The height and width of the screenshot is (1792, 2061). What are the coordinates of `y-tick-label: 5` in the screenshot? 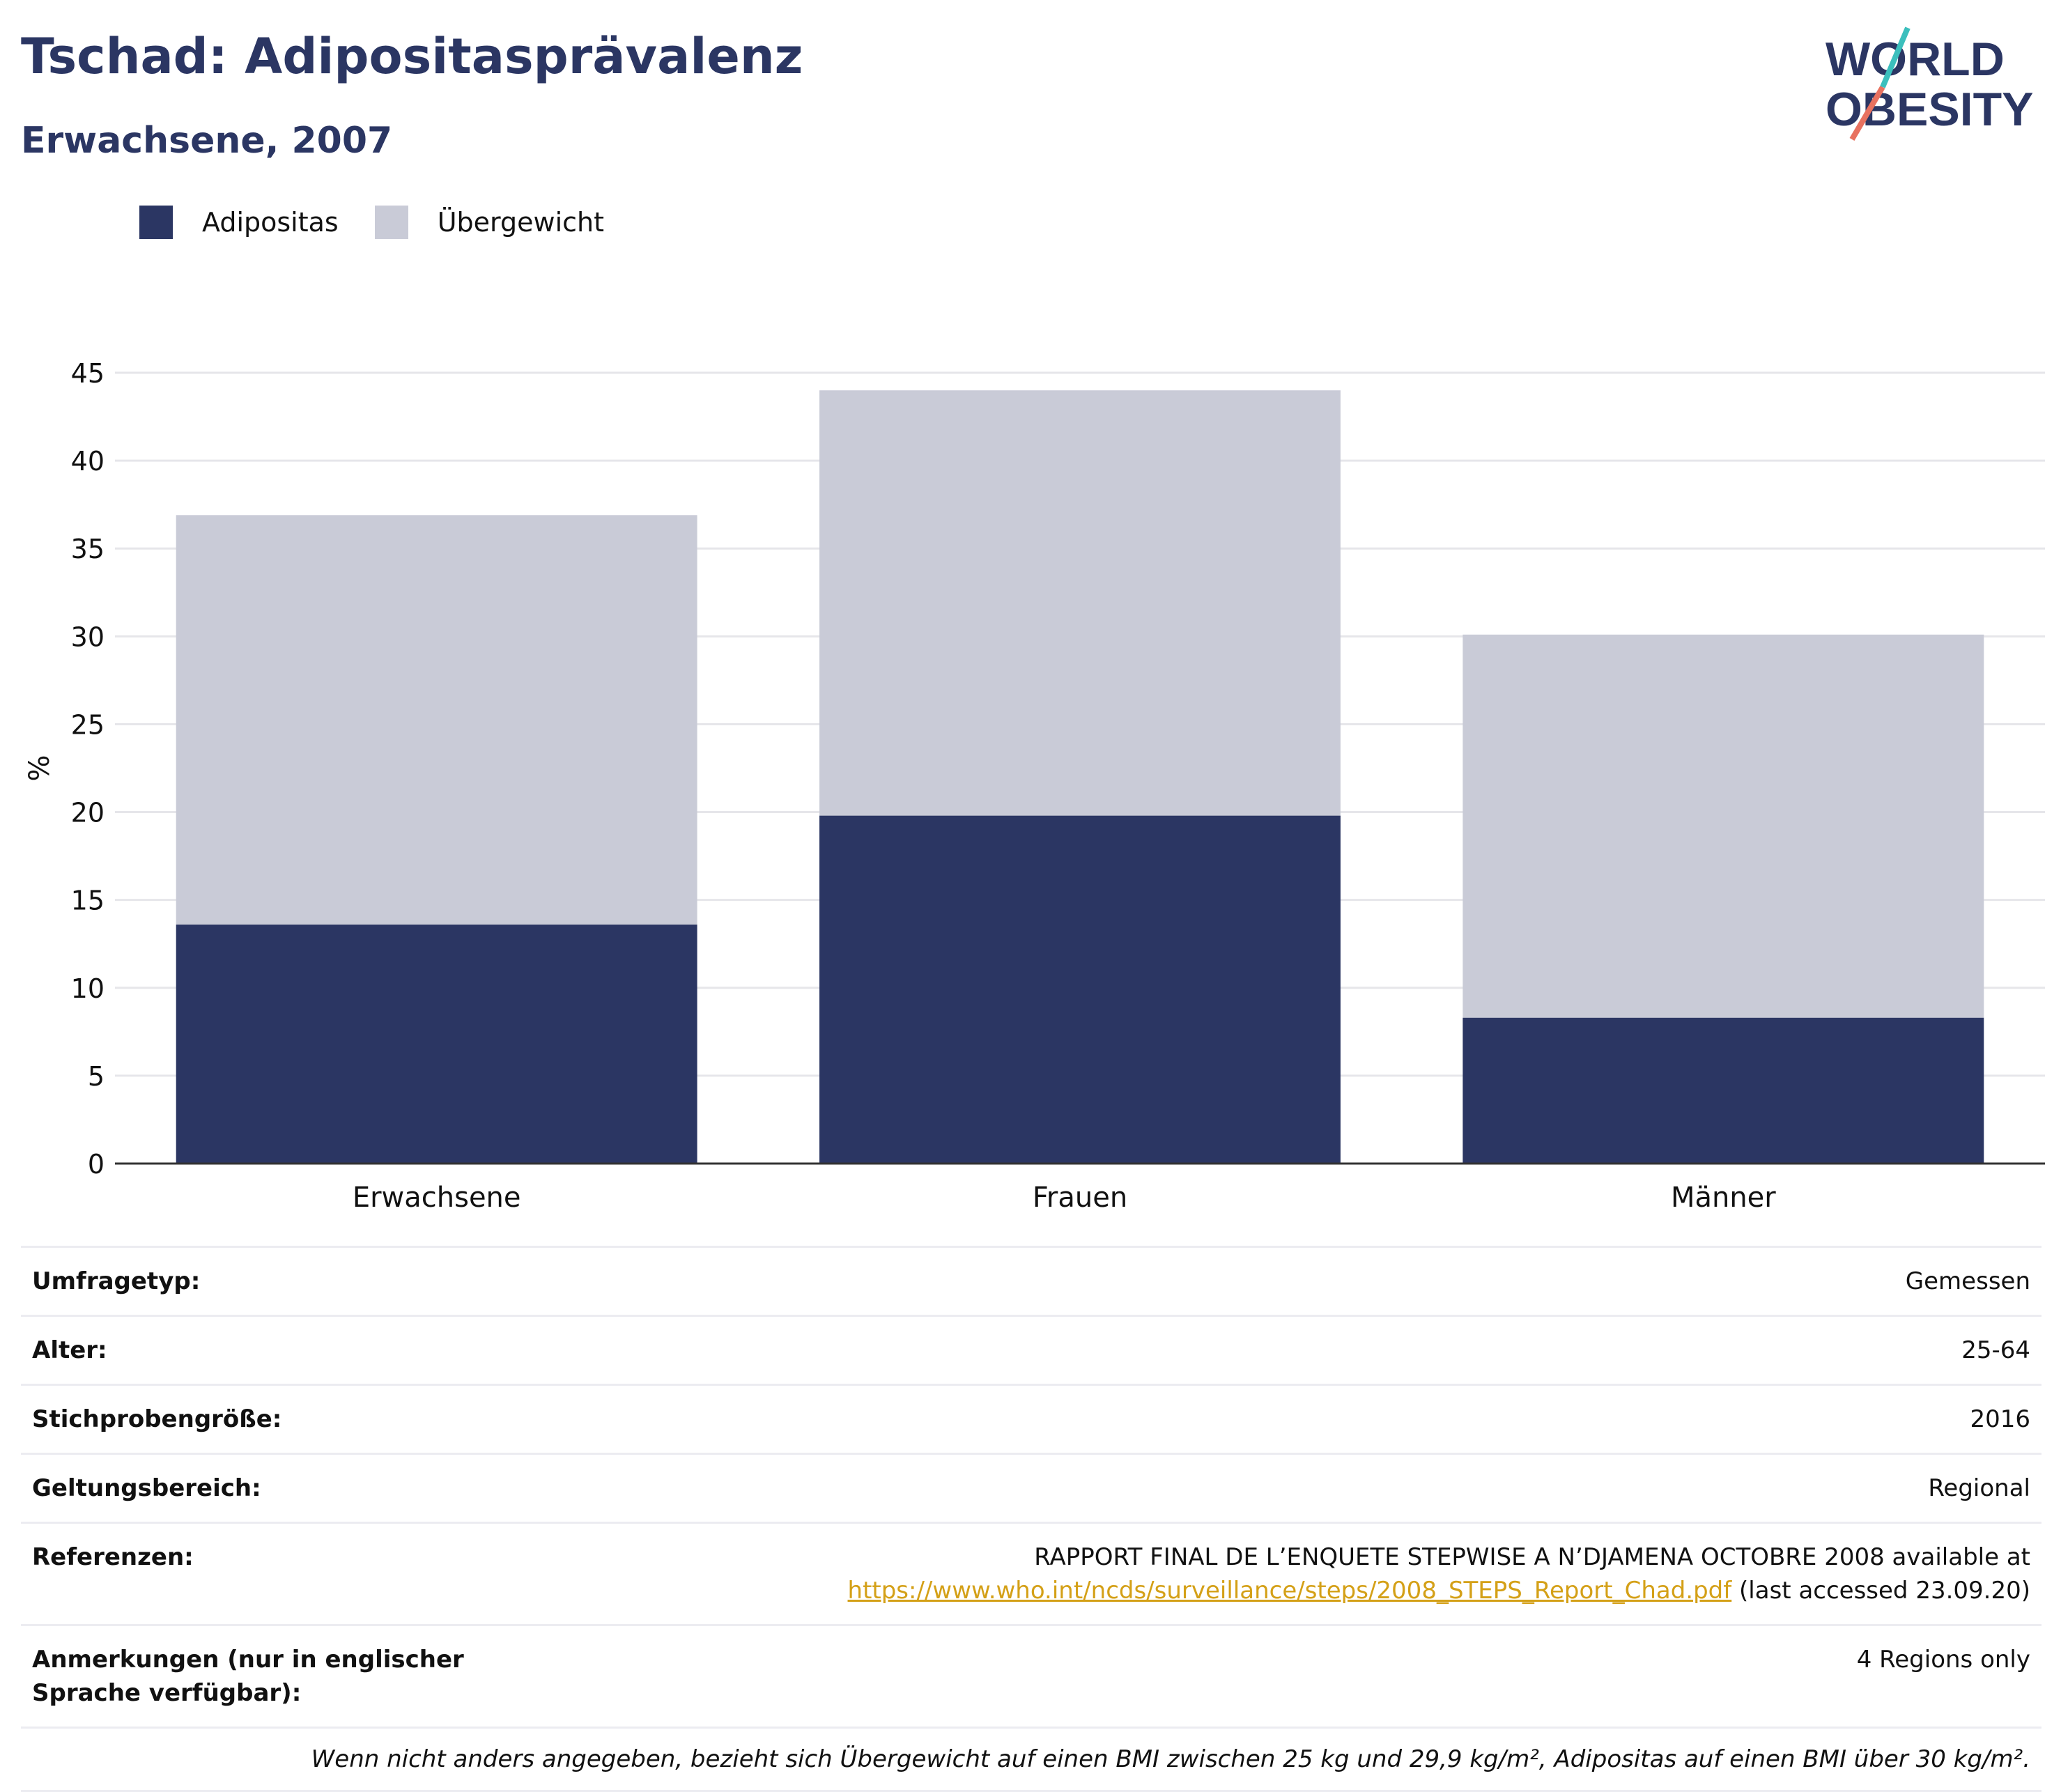 It's located at (96, 1076).